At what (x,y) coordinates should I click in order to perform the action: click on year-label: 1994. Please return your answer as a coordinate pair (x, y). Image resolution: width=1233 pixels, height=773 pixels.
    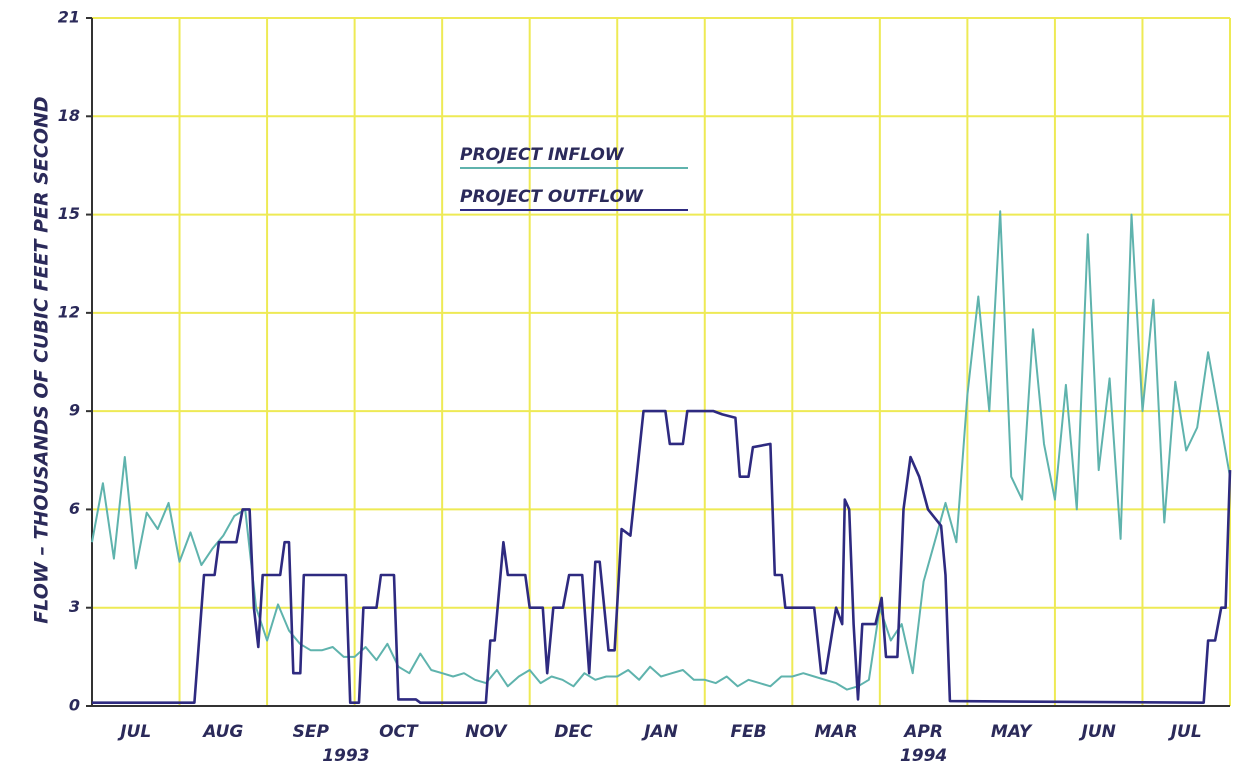
    Looking at the image, I should click on (923, 756).